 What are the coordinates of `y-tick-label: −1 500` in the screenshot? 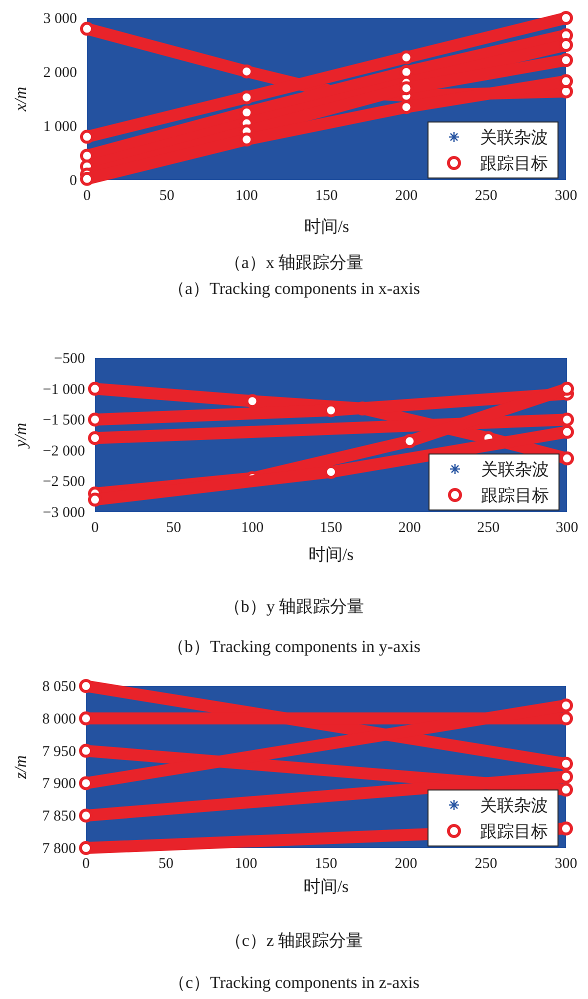 It's located at (63, 420).